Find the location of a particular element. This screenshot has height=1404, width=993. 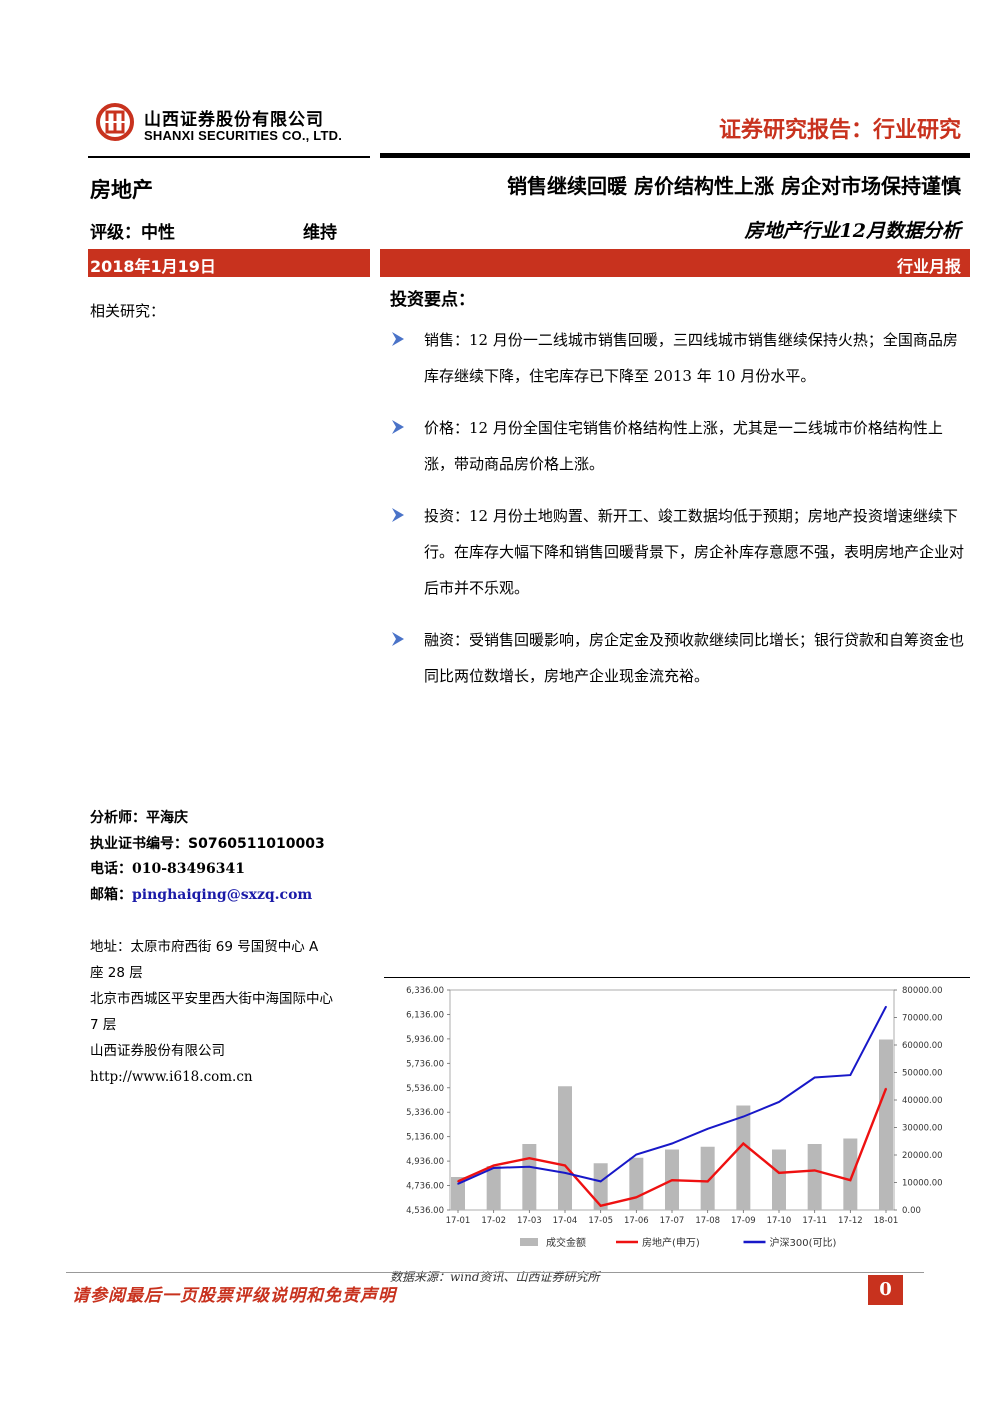

rating-action: 维持 is located at coordinates (320, 233).